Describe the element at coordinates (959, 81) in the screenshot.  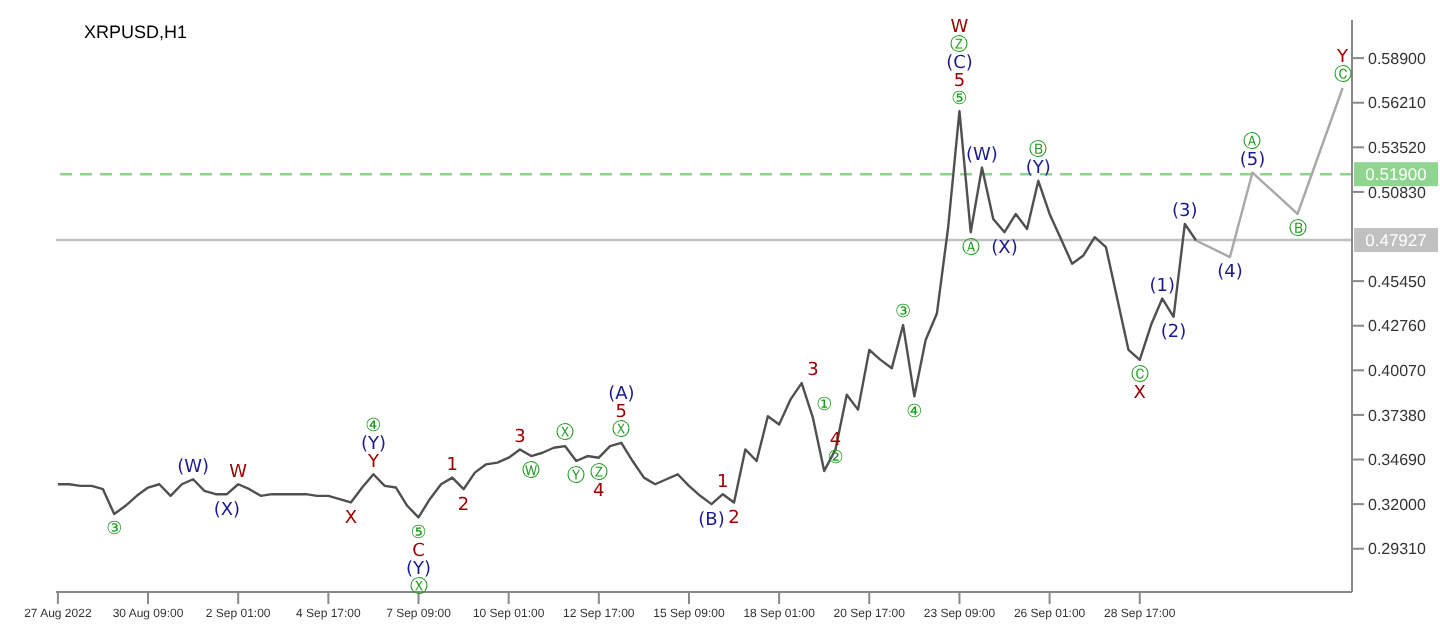
I see `annotation: 5` at that location.